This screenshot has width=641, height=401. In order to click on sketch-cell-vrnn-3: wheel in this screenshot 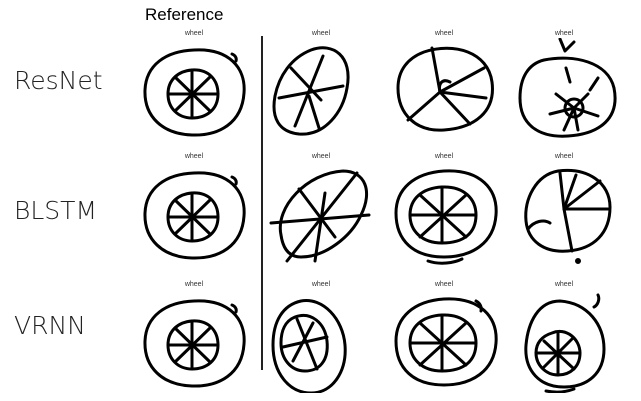, I will do `click(564, 336)`.